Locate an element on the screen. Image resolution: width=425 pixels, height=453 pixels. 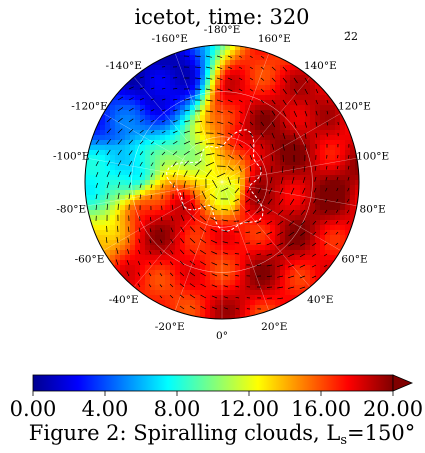
meridian-line is located at coordinates (198, 246).